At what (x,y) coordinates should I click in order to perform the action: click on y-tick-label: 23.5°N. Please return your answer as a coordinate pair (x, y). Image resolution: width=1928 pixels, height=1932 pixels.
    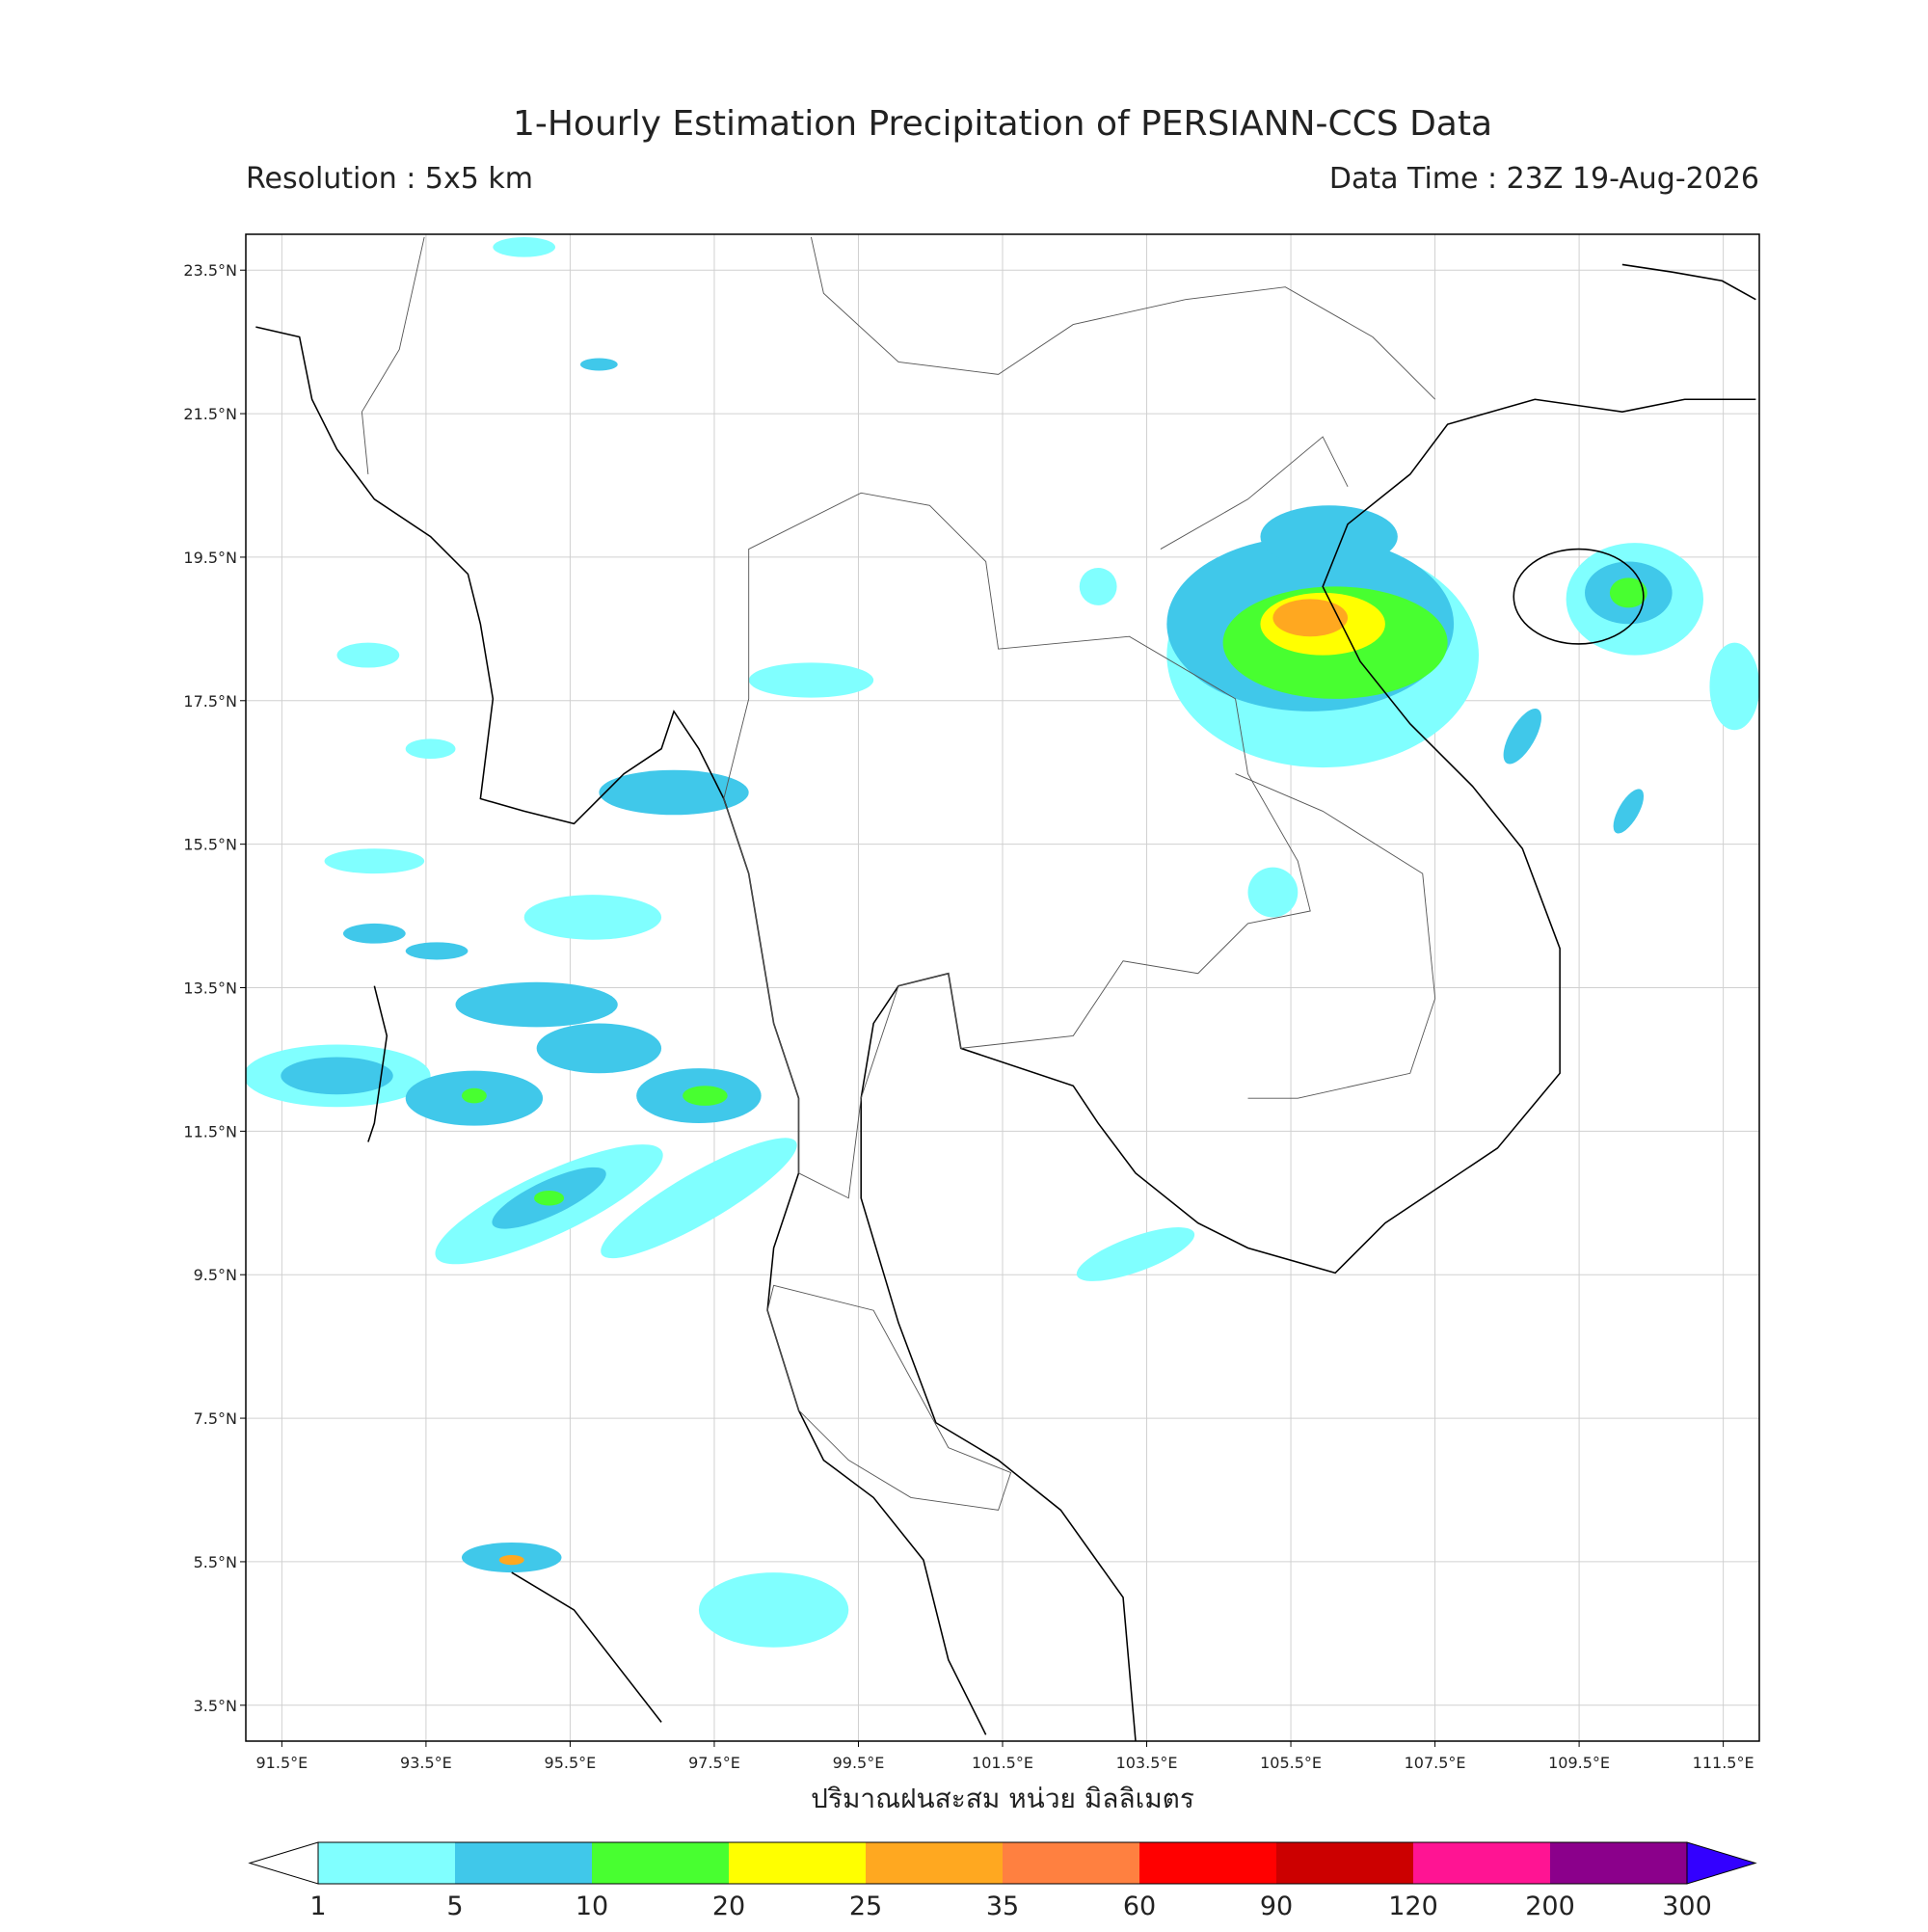
    Looking at the image, I should click on (210, 271).